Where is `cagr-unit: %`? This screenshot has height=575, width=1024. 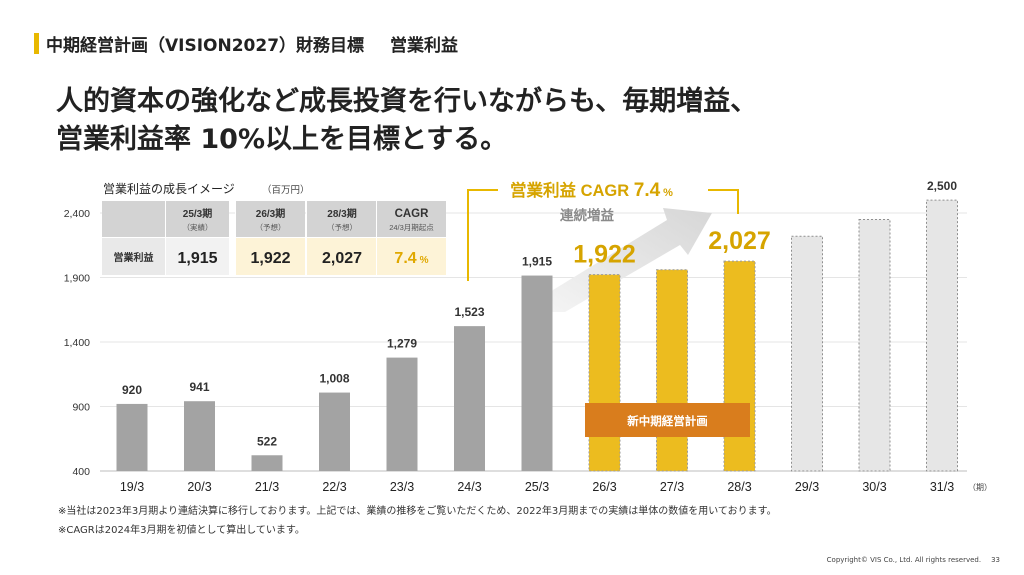
cagr-unit: % is located at coordinates (668, 193).